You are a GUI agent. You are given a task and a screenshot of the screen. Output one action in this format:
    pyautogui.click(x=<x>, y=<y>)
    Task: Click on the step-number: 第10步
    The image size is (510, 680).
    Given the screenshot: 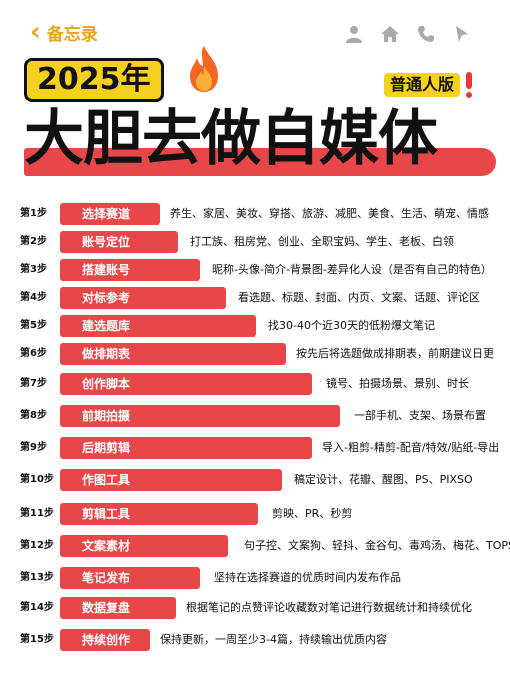 What is the action you would take?
    pyautogui.click(x=37, y=479)
    